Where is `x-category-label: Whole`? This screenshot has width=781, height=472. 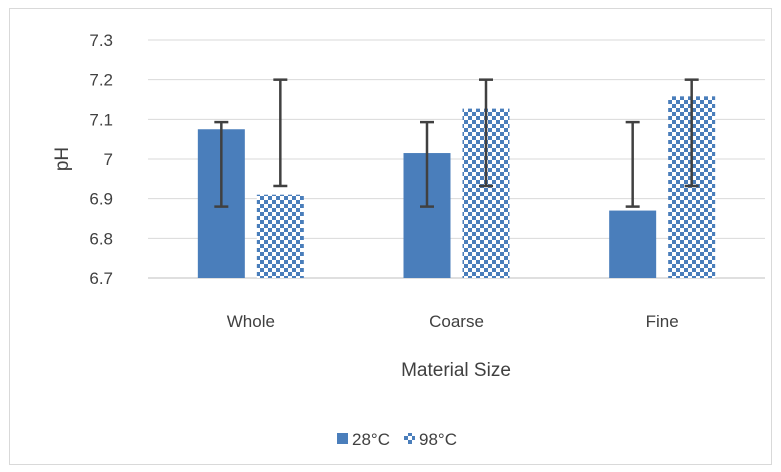 x-category-label: Whole is located at coordinates (251, 321).